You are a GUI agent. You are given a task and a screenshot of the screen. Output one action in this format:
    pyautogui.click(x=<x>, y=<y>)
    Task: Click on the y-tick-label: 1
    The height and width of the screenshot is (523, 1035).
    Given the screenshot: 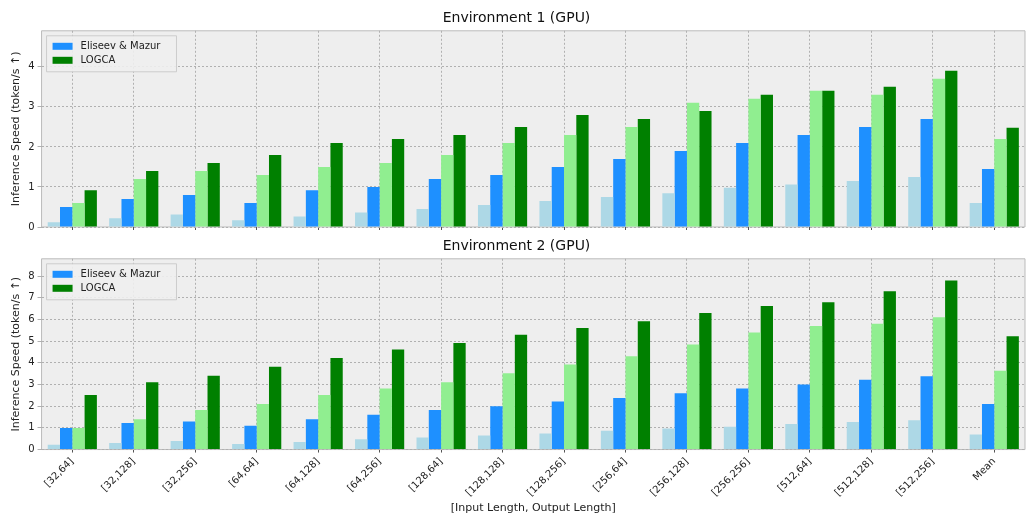 What is the action you would take?
    pyautogui.click(x=31, y=427)
    